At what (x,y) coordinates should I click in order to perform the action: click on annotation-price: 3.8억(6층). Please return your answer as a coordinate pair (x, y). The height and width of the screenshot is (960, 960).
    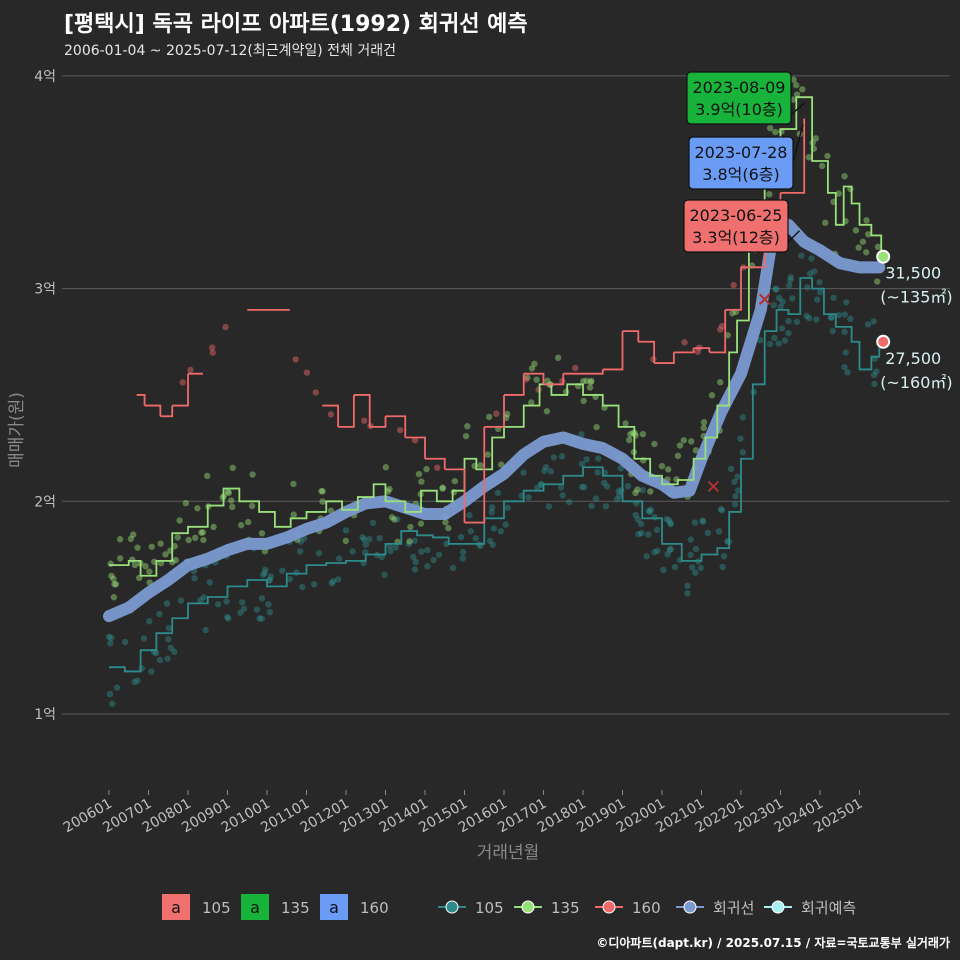
    Looking at the image, I should click on (741, 174).